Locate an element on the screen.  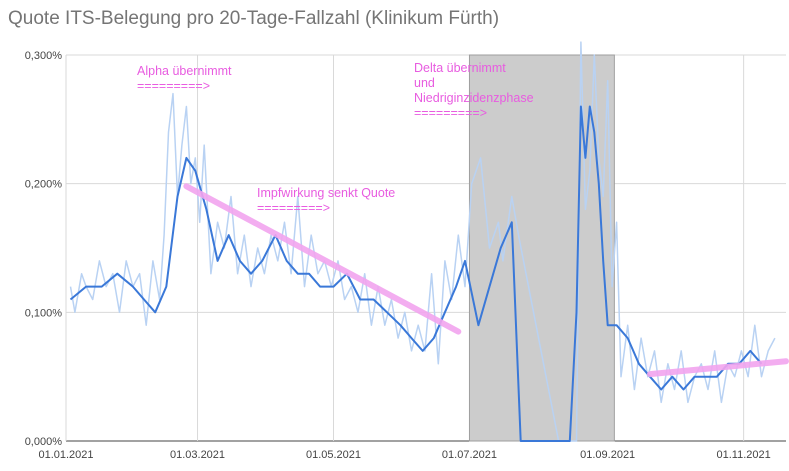
y-axis-ticks: 0,000% 0,100% 0,200% 0,300% is located at coordinates (44, 249).